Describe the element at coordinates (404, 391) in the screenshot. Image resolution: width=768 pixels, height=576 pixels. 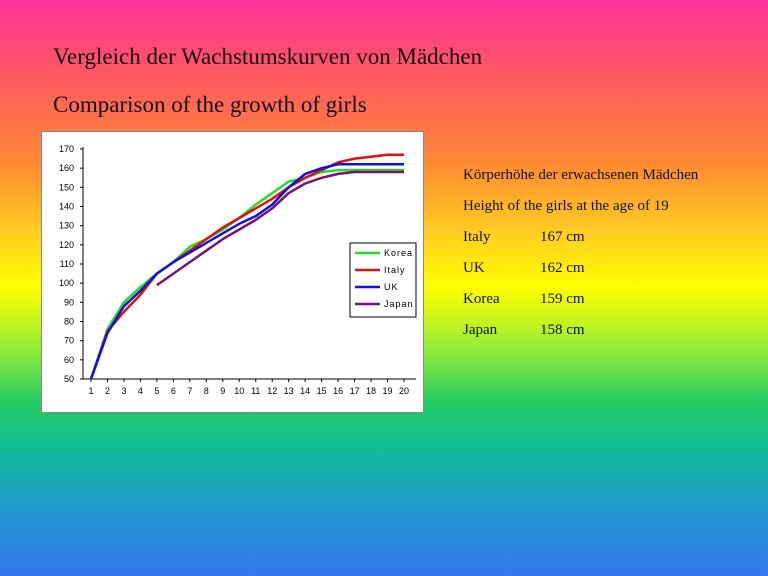
I see `x-tick-label: 20` at that location.